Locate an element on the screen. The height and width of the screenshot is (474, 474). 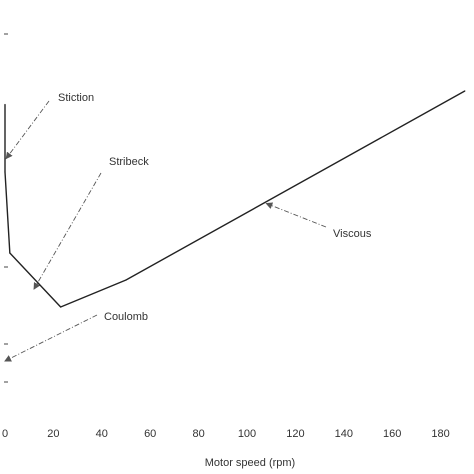
x-axis-title: Motor speed (rpm) is located at coordinates (250, 463).